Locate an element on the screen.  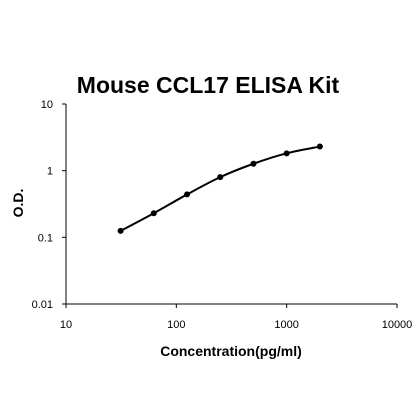
x-axis-title: Concentration(pg/ml) is located at coordinates (231, 351).